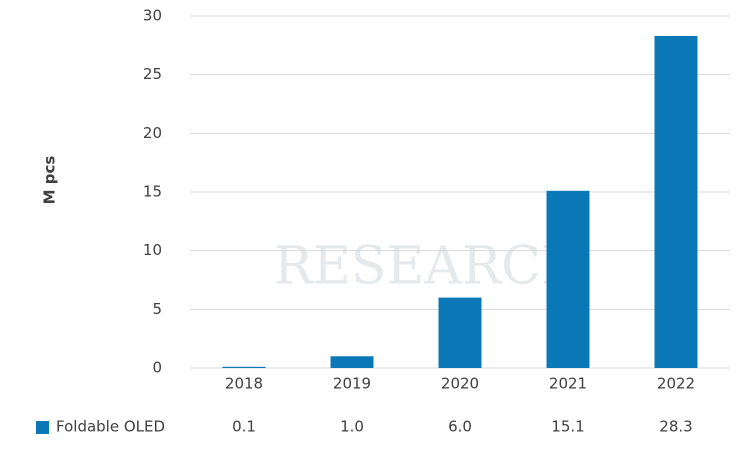 This screenshot has width=750, height=455. What do you see at coordinates (675, 427) in the screenshot?
I see `table-value: 28.3` at bounding box center [675, 427].